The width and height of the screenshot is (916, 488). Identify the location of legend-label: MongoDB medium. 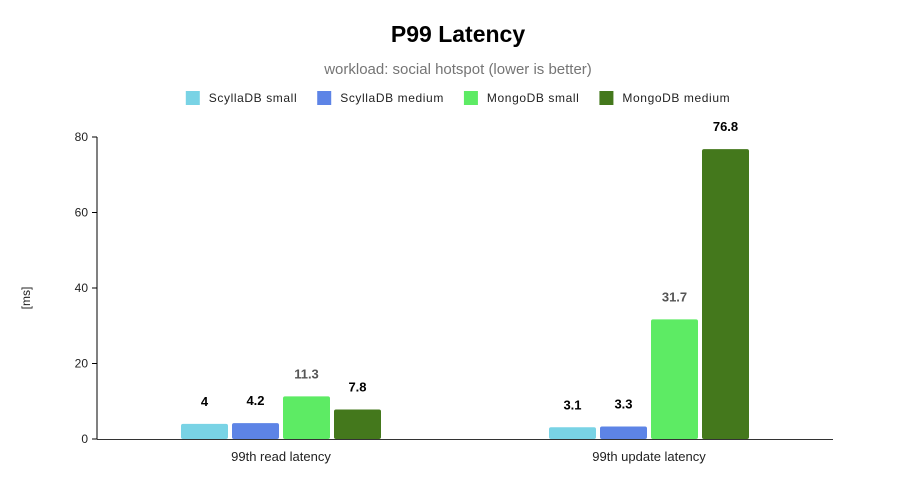
(676, 98).